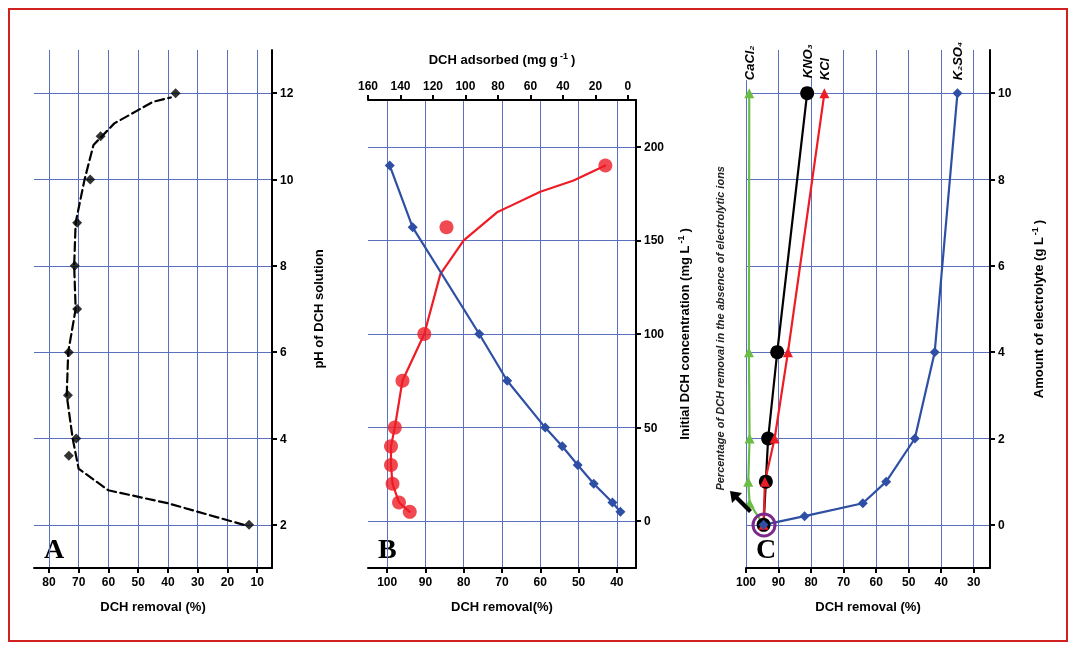 The image size is (1081, 661). I want to click on text: KCl, so click(824, 69).